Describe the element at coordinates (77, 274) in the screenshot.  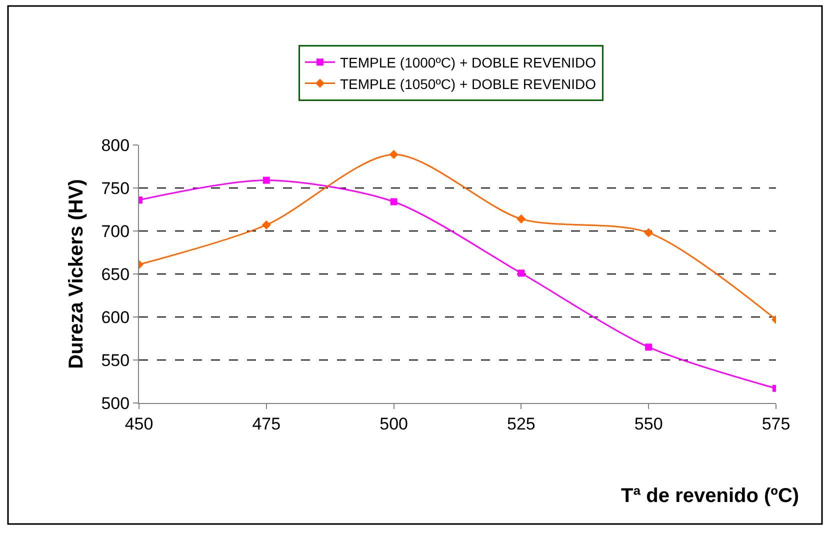
I see `y-axis-title: Dureza Vickers (HV)` at that location.